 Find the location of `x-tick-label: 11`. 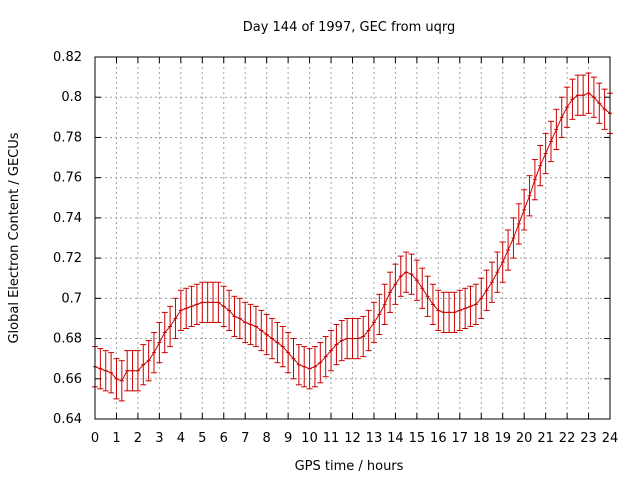

x-tick-label: 11 is located at coordinates (331, 438).